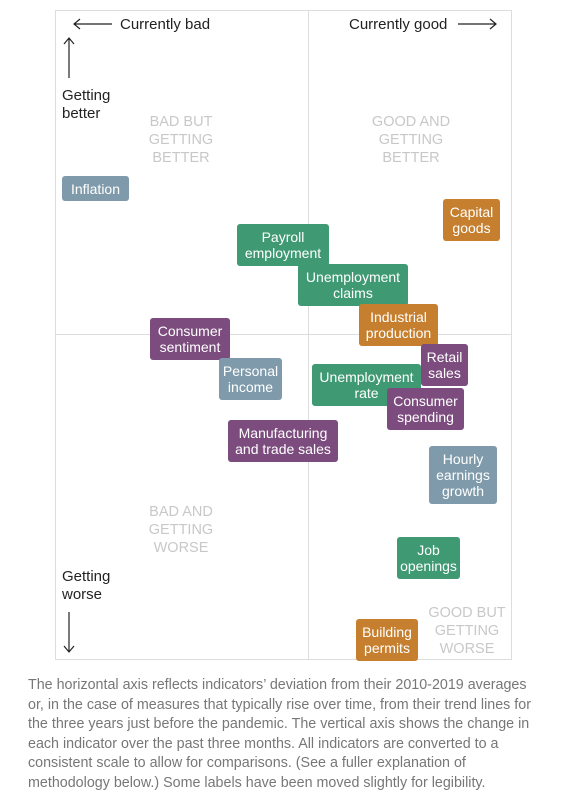  I want to click on quadrant-label: BAD AND GETTING WORSE, so click(181, 530).